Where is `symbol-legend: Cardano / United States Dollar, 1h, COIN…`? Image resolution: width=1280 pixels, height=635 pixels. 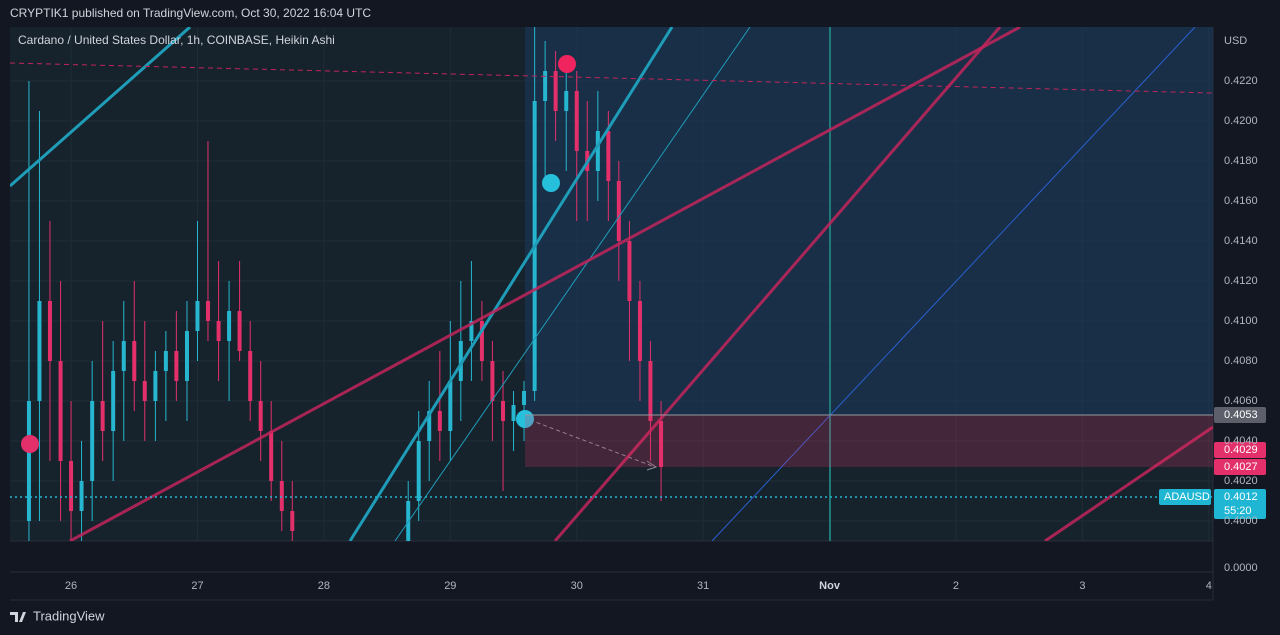 symbol-legend: Cardano / United States Dollar, 1h, COIN… is located at coordinates (176, 40).